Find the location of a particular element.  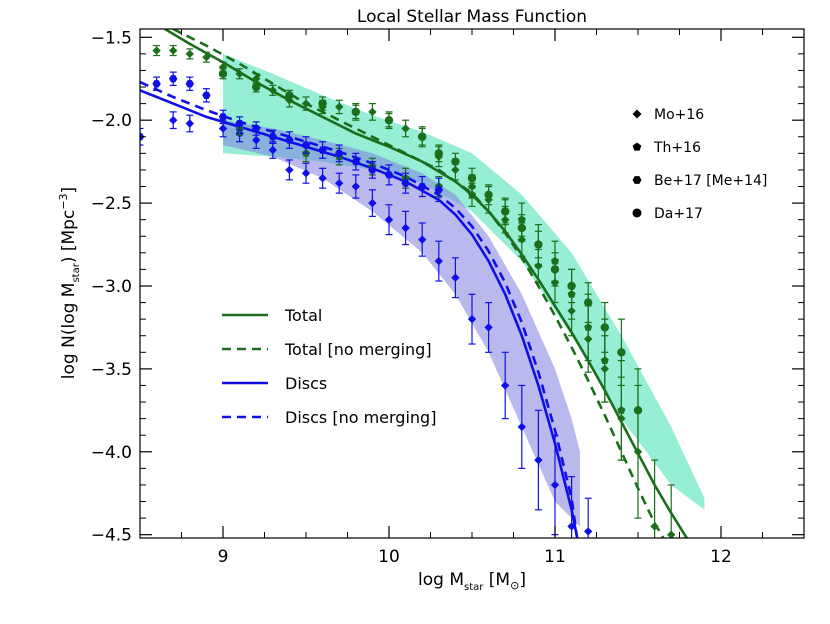

x-axis-title: log Mstar [M⊙] is located at coordinates (472, 581).